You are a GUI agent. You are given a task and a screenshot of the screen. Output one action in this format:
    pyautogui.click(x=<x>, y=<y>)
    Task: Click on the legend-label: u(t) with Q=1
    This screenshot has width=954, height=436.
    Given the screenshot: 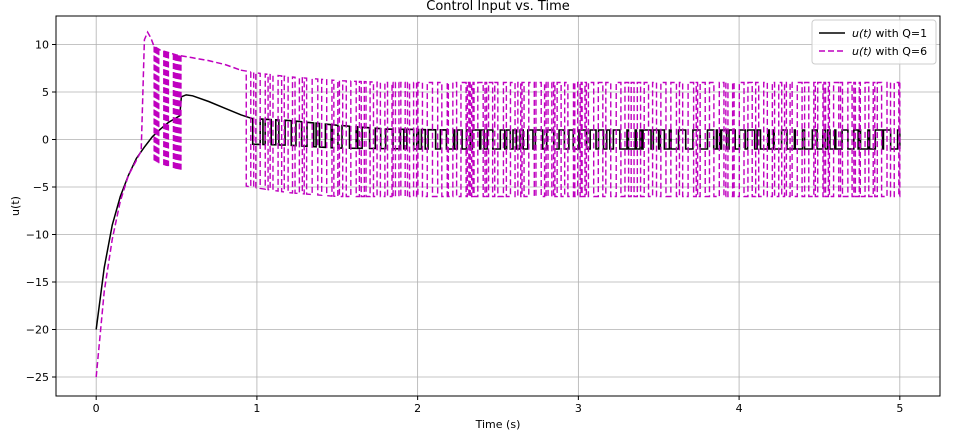 What is the action you would take?
    pyautogui.click(x=889, y=33)
    